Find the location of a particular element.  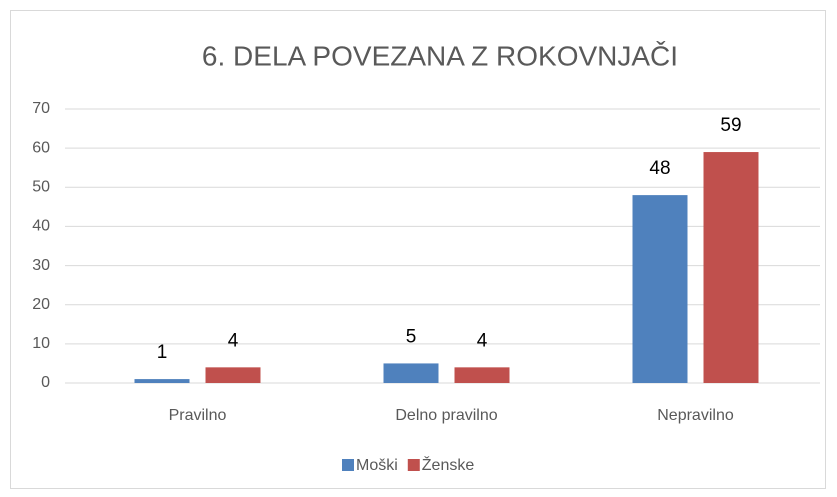

x-tick-label: Delno pravilno is located at coordinates (446, 415).